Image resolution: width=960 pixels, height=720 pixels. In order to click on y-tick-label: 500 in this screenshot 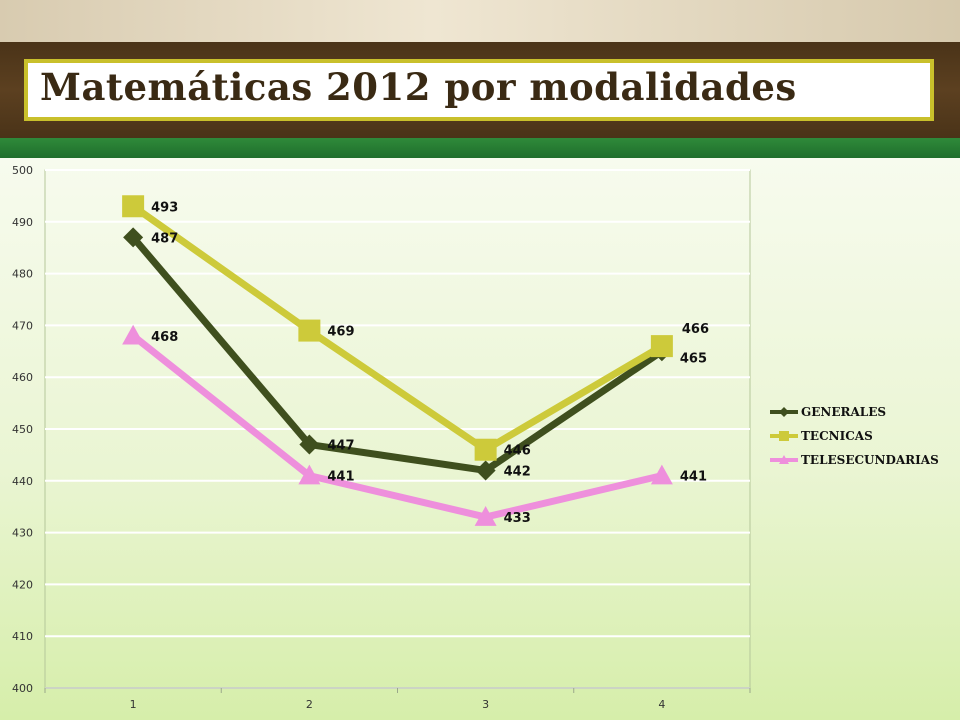, I will do `click(22, 170)`.